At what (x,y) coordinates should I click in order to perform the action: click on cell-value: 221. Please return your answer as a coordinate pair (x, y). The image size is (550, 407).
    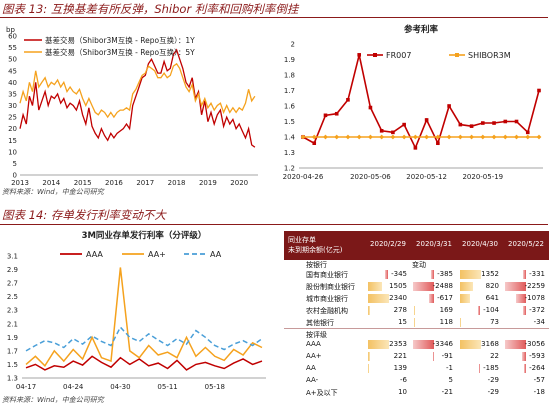
    Looking at the image, I should click on (400, 356).